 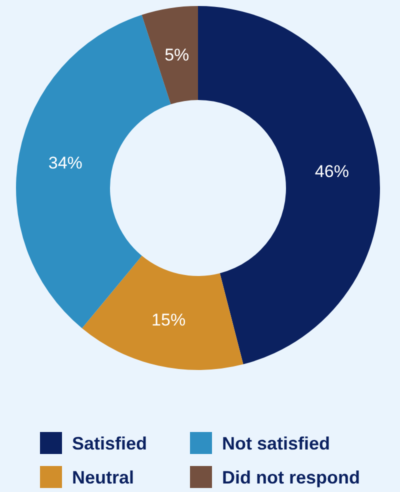 What do you see at coordinates (169, 320) in the screenshot?
I see `data-label: 15%` at bounding box center [169, 320].